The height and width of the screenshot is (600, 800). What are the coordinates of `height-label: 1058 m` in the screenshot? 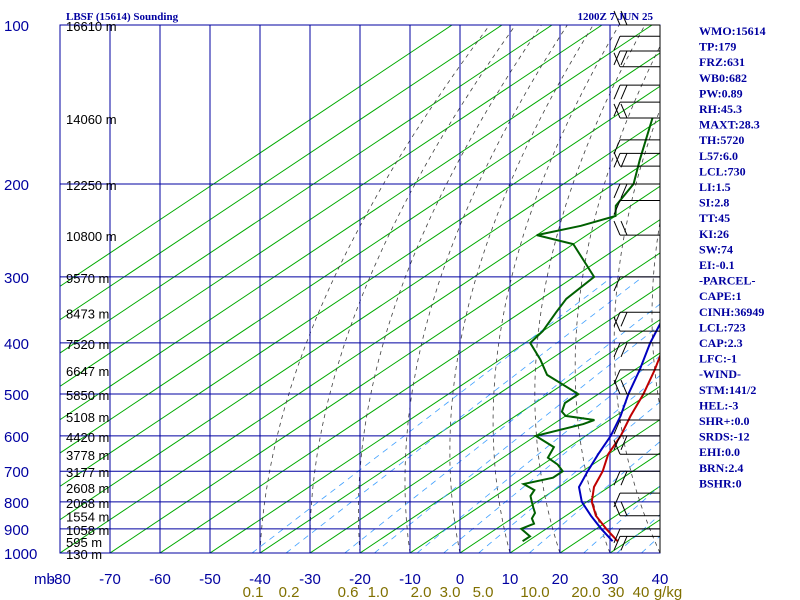 It's located at (87, 530).